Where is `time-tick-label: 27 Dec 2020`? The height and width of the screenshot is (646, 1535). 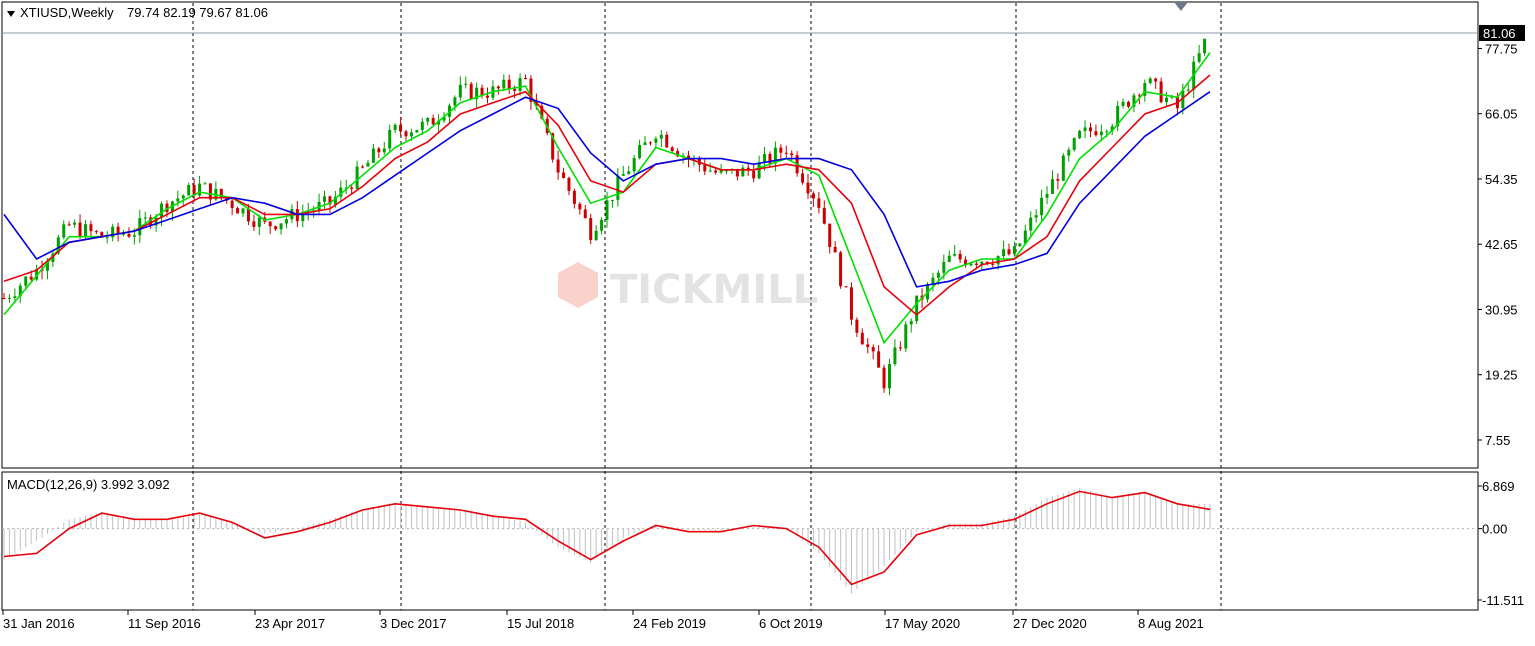 time-tick-label: 27 Dec 2020 is located at coordinates (1050, 623).